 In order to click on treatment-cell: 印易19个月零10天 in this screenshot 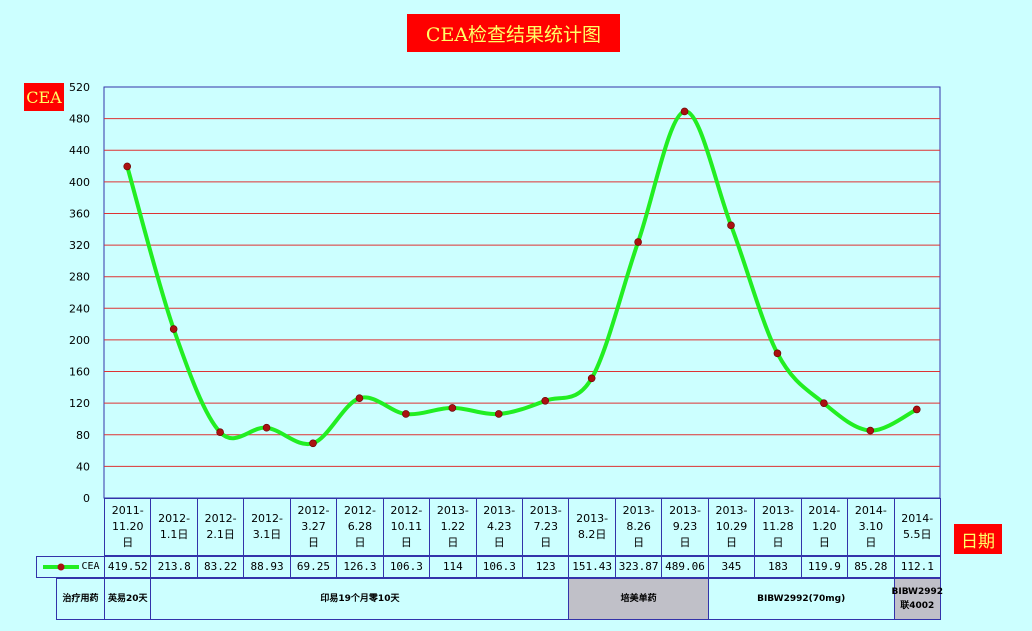, I will do `click(360, 599)`.